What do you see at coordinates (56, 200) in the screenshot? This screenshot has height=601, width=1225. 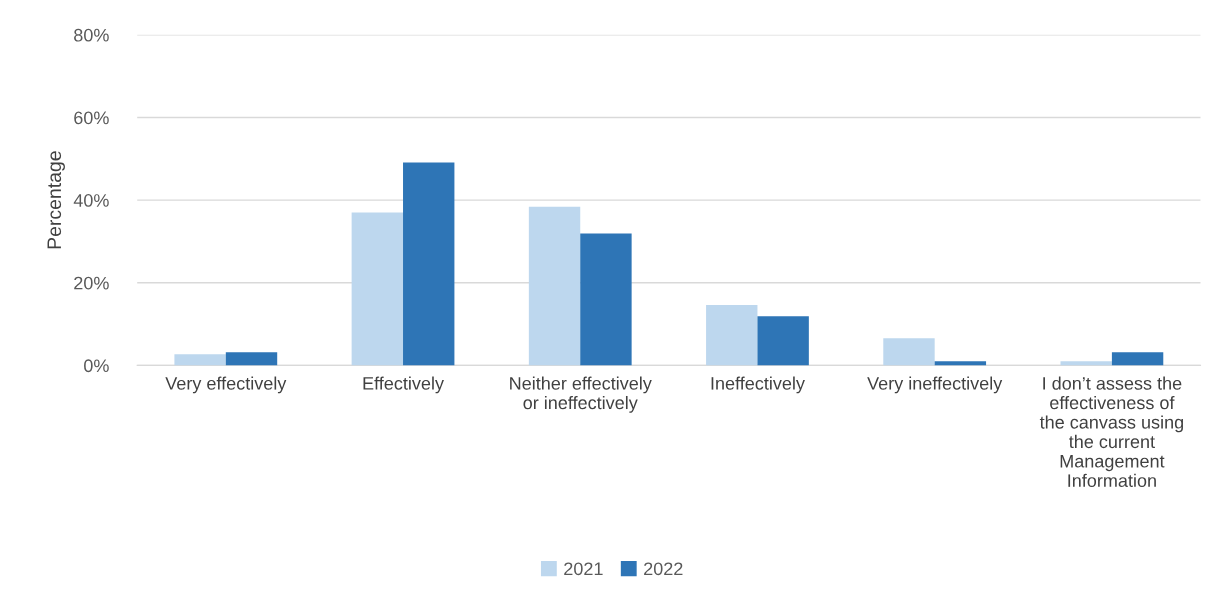 I see `y-axis-title: Percentage` at bounding box center [56, 200].